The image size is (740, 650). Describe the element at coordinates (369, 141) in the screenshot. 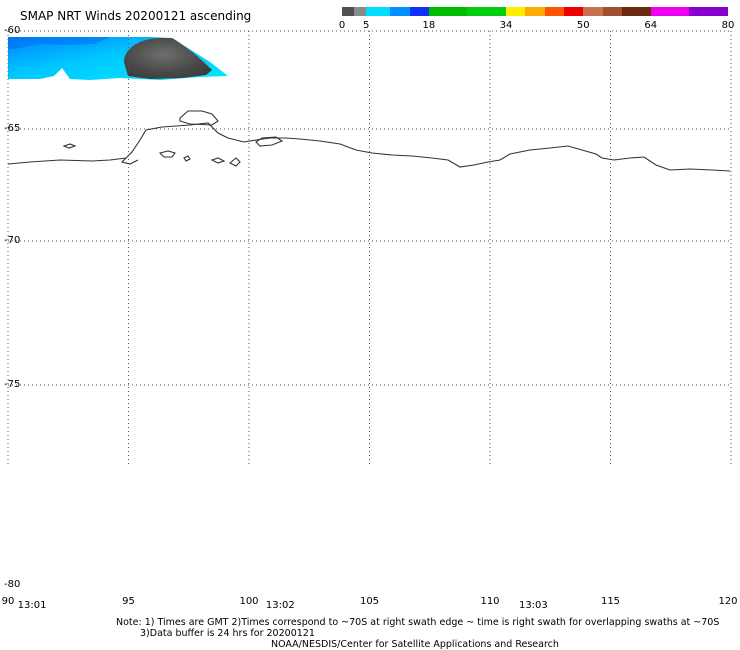

I see `antarctic-coastline` at that location.